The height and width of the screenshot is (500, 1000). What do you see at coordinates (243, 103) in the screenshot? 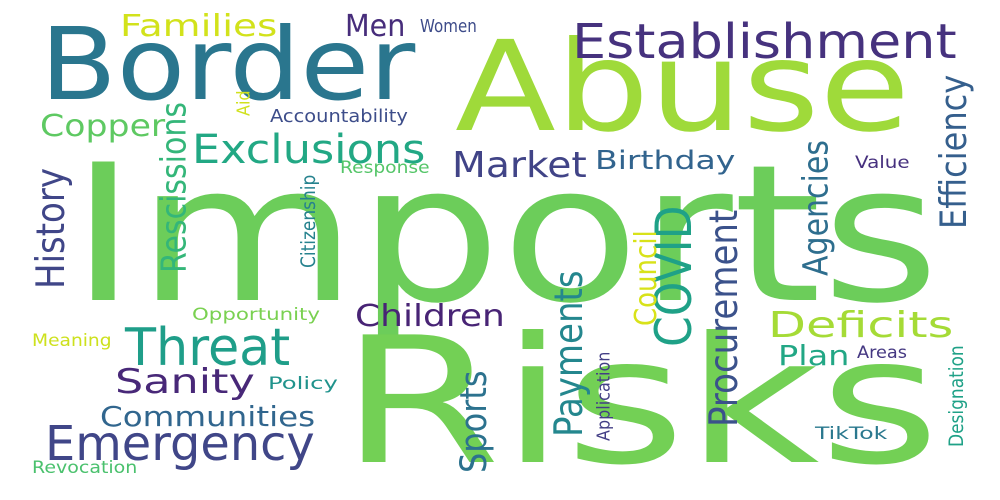
I see `word-aid: Aid` at bounding box center [243, 103].